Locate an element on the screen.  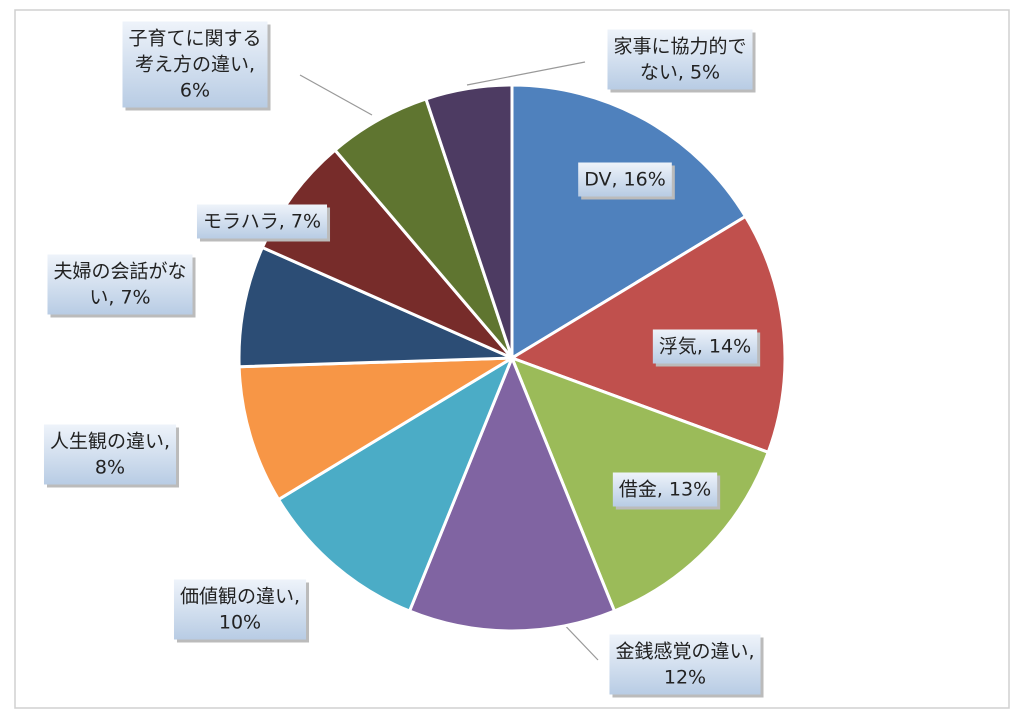
data-label-text: 借金, 13% is located at coordinates (665, 490).